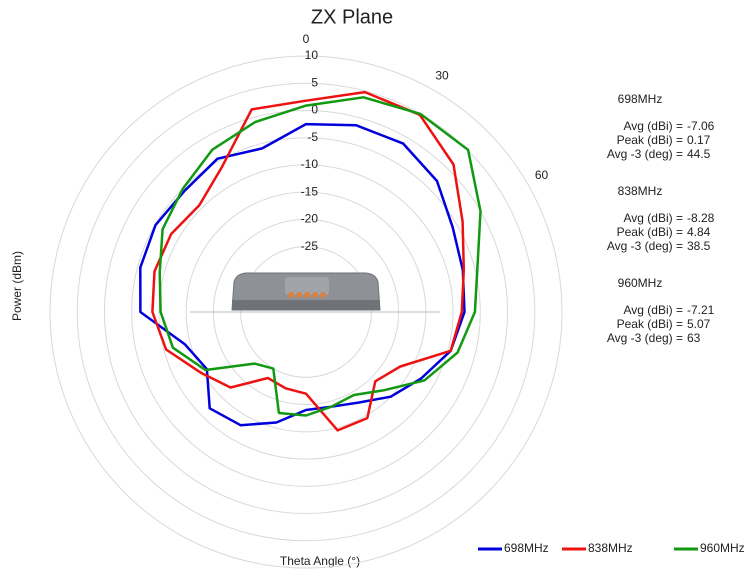 This screenshot has height=572, width=752. I want to click on stats-value: 4.84, so click(699, 232).